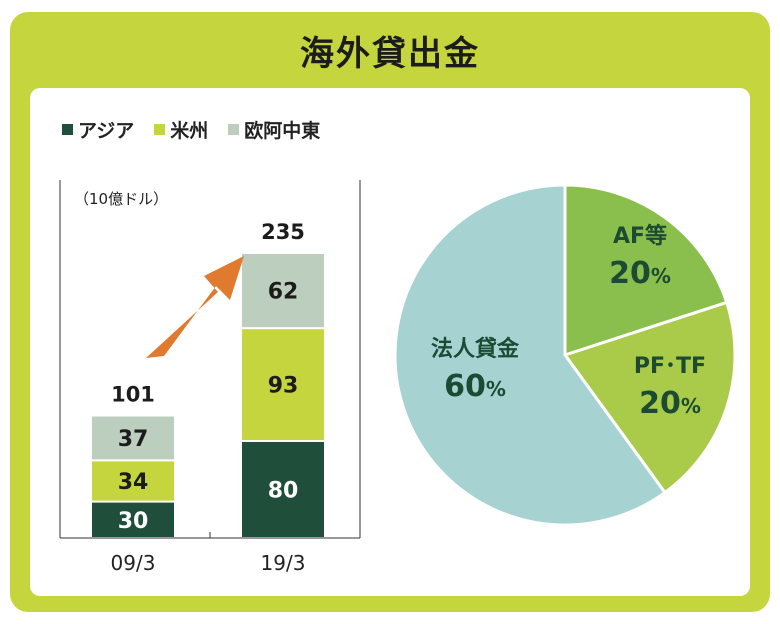 The image size is (780, 624). I want to click on bar-total-label: 235, so click(283, 232).